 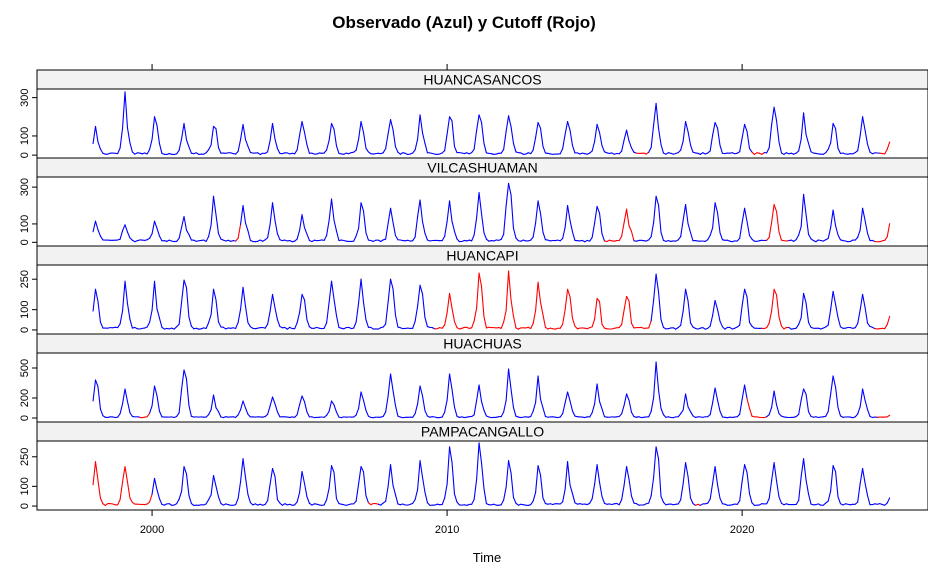 What do you see at coordinates (482, 432) in the screenshot?
I see `panel-strip-label: PAMPACANGALLO` at bounding box center [482, 432].